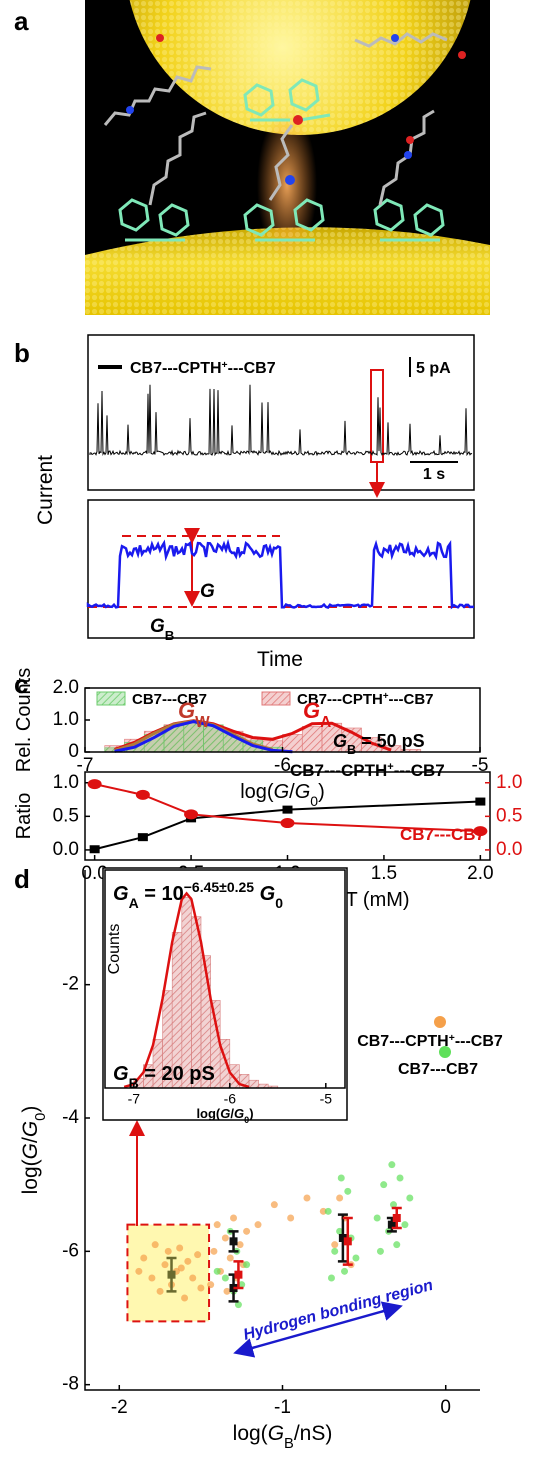  What do you see at coordinates (281, 420) in the screenshot?
I see `current-trace` at bounding box center [281, 420].